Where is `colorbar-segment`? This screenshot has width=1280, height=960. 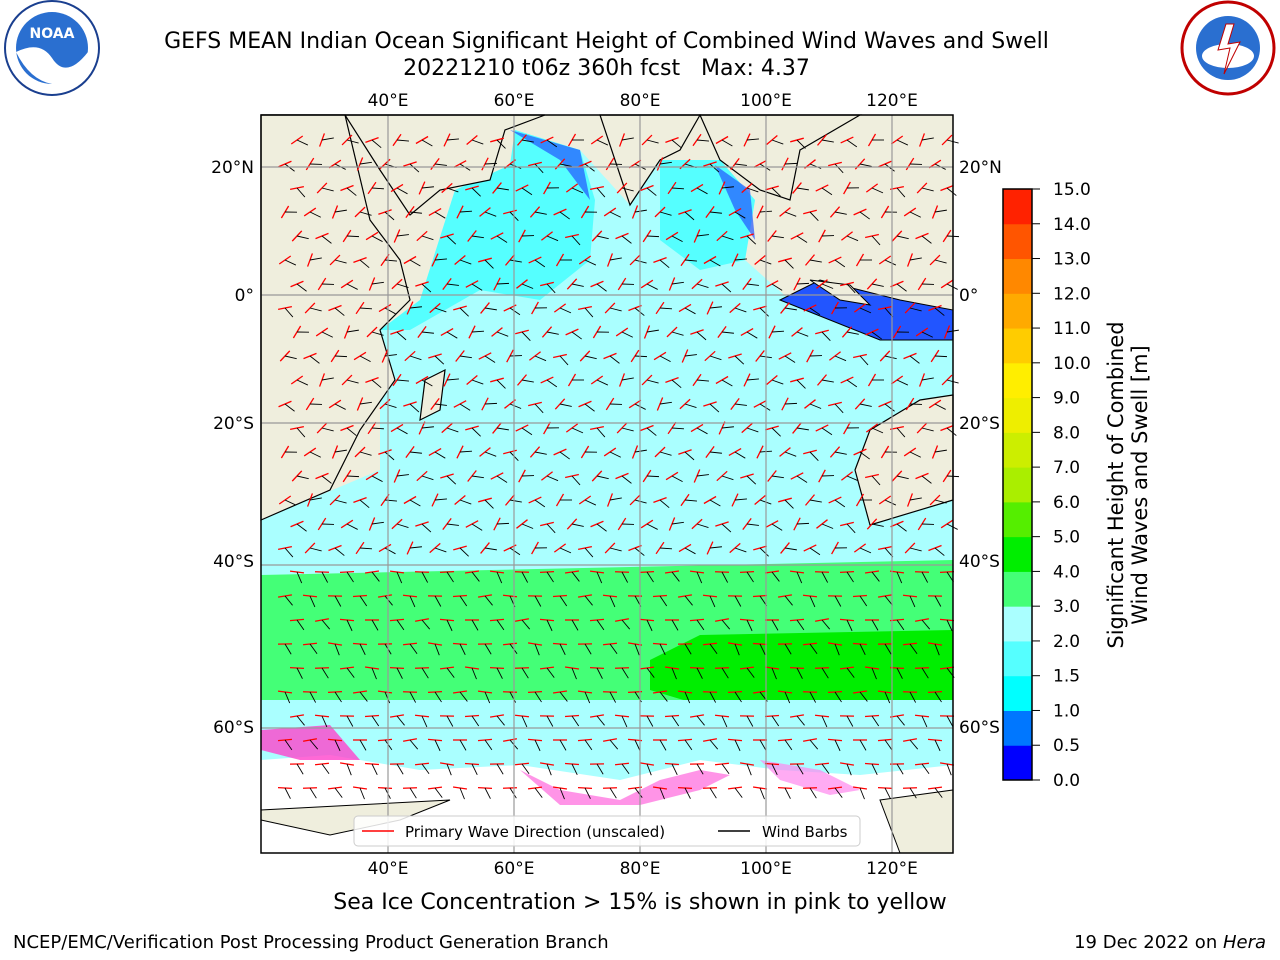 colorbar-segment is located at coordinates (1017, 693).